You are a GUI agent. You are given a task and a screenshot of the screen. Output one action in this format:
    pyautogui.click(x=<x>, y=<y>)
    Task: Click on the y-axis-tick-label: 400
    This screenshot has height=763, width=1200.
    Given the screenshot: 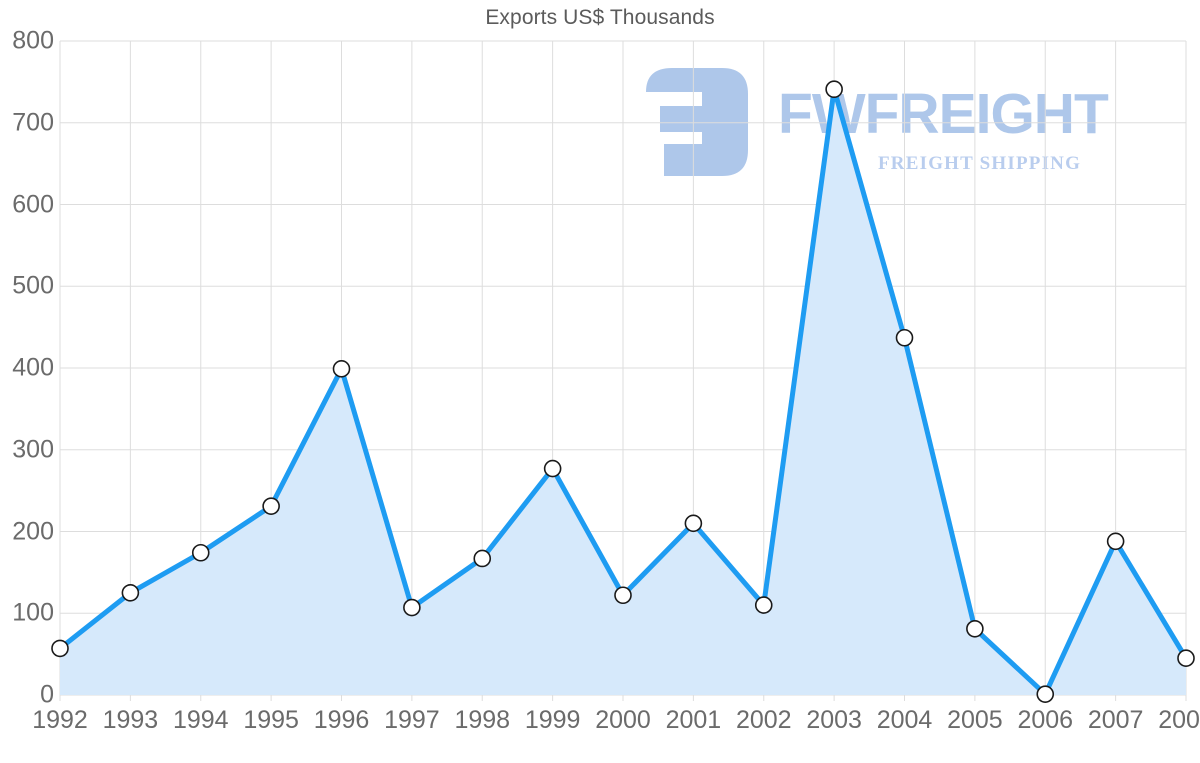 What is the action you would take?
    pyautogui.click(x=33, y=367)
    